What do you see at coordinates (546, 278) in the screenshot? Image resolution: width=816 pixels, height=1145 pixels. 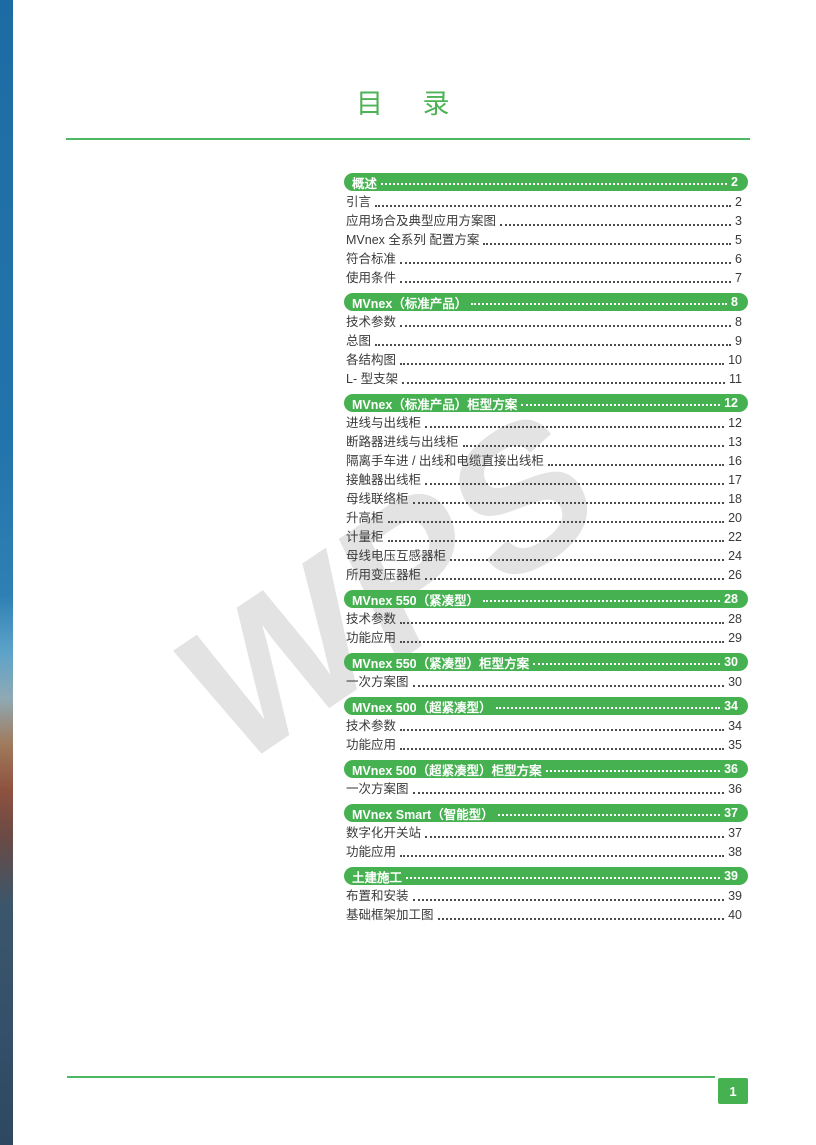 I see `toc-item: 使用条件 7` at bounding box center [546, 278].